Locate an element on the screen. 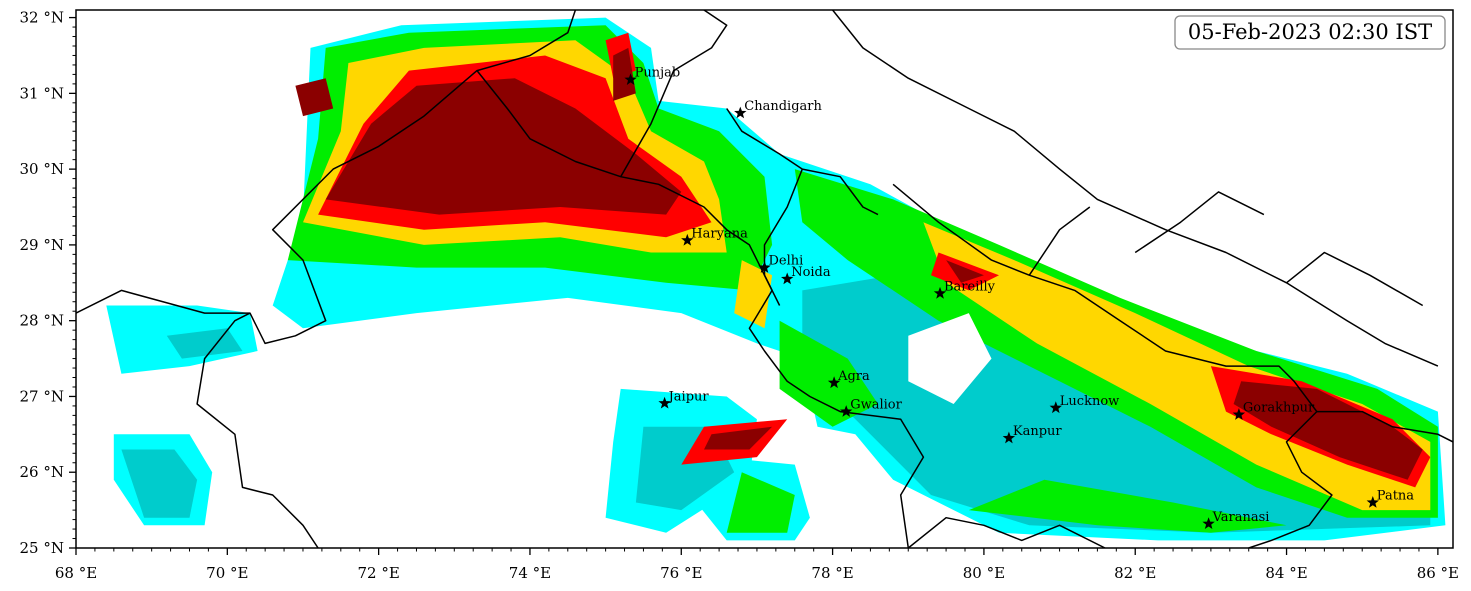  city-marker: Gwalior is located at coordinates (871, 407).